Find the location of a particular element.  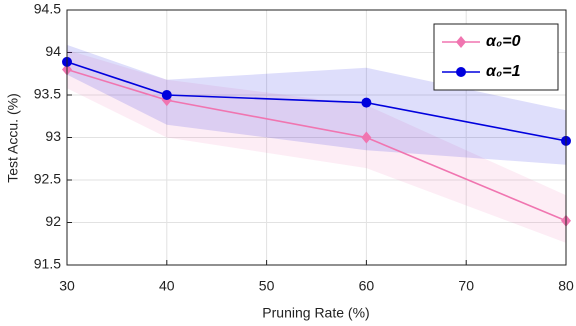

y-axis-label: Test Accu. (%) is located at coordinates (13, 137).